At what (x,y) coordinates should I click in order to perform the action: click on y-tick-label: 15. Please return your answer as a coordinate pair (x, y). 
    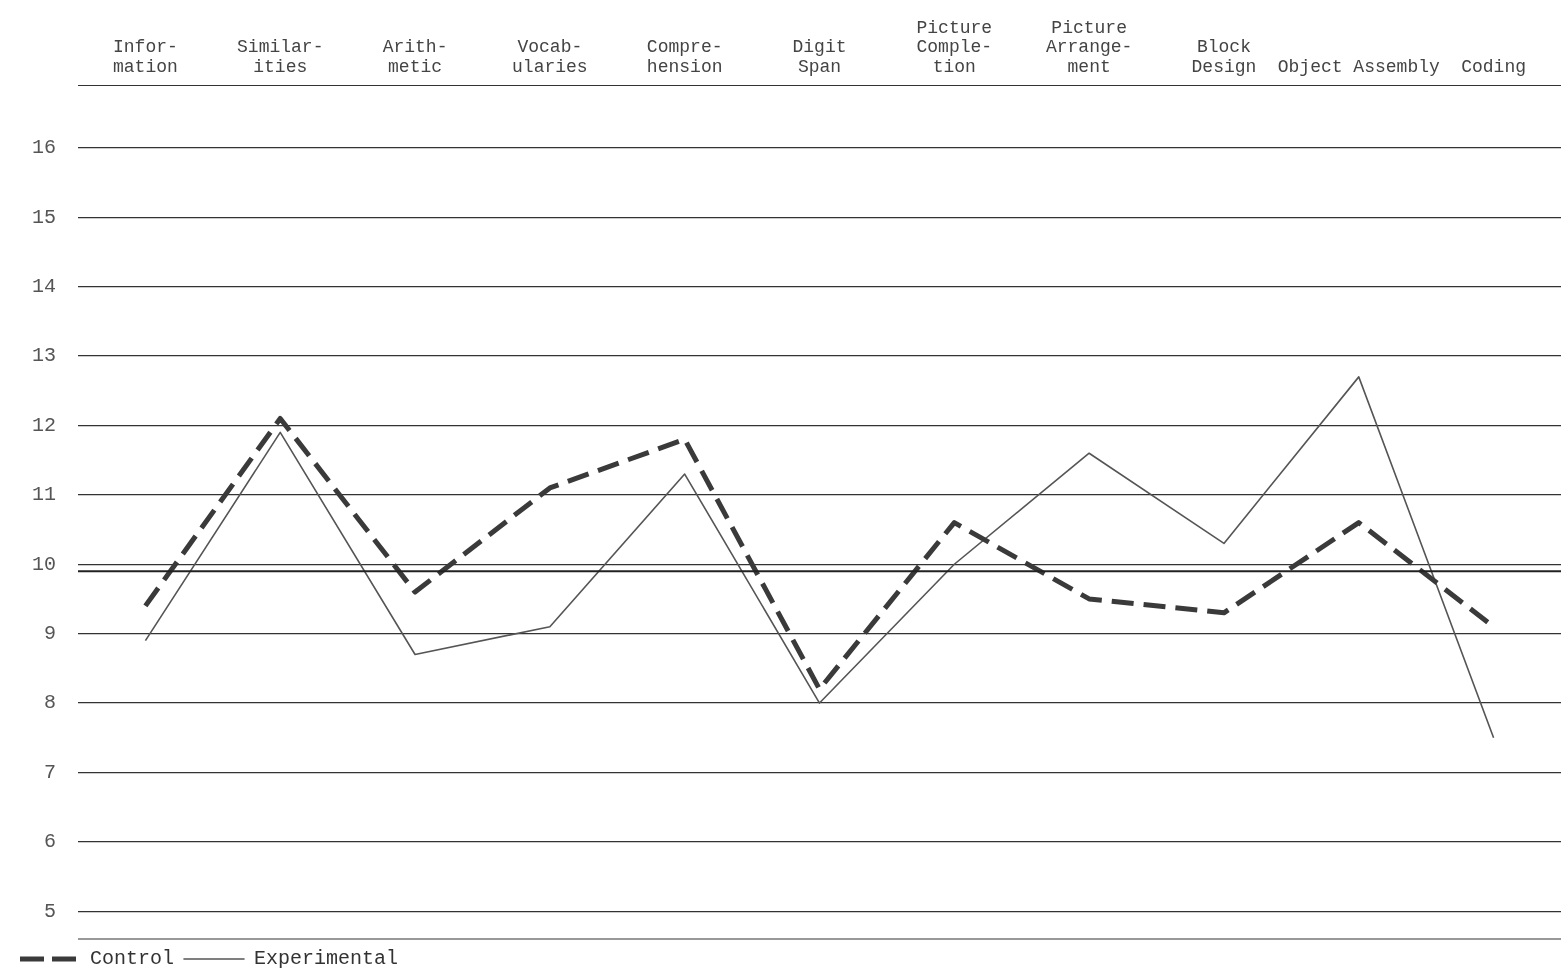
    Looking at the image, I should click on (43, 217).